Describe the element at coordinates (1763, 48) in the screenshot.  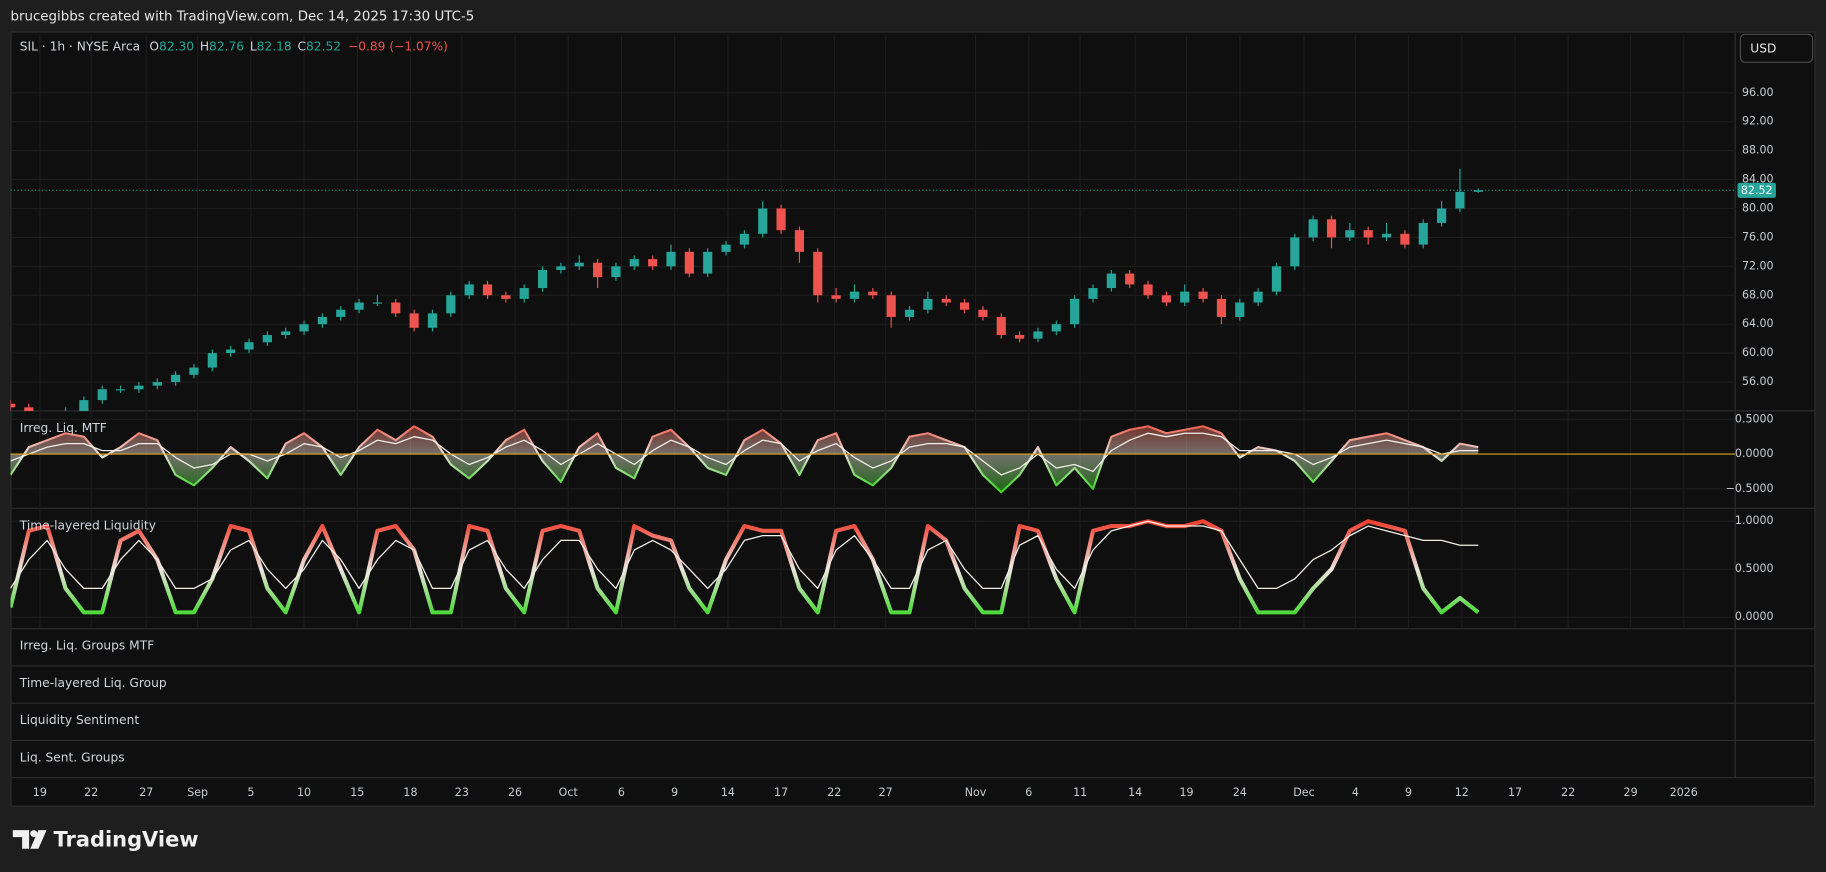
I see `currency-label: USD` at that location.